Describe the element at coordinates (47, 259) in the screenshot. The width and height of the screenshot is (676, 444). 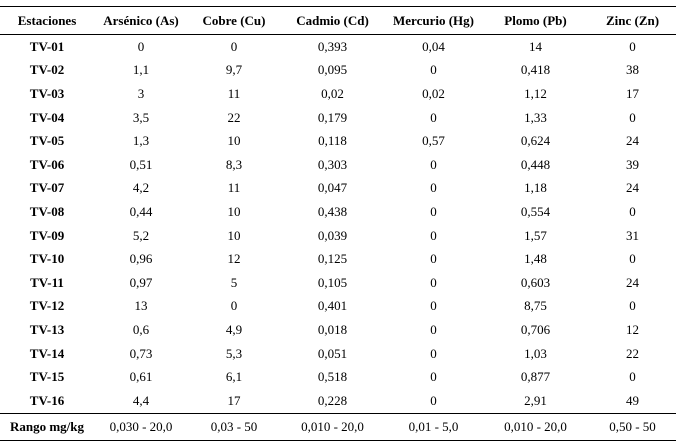
I see `cell-station: TV-10` at that location.